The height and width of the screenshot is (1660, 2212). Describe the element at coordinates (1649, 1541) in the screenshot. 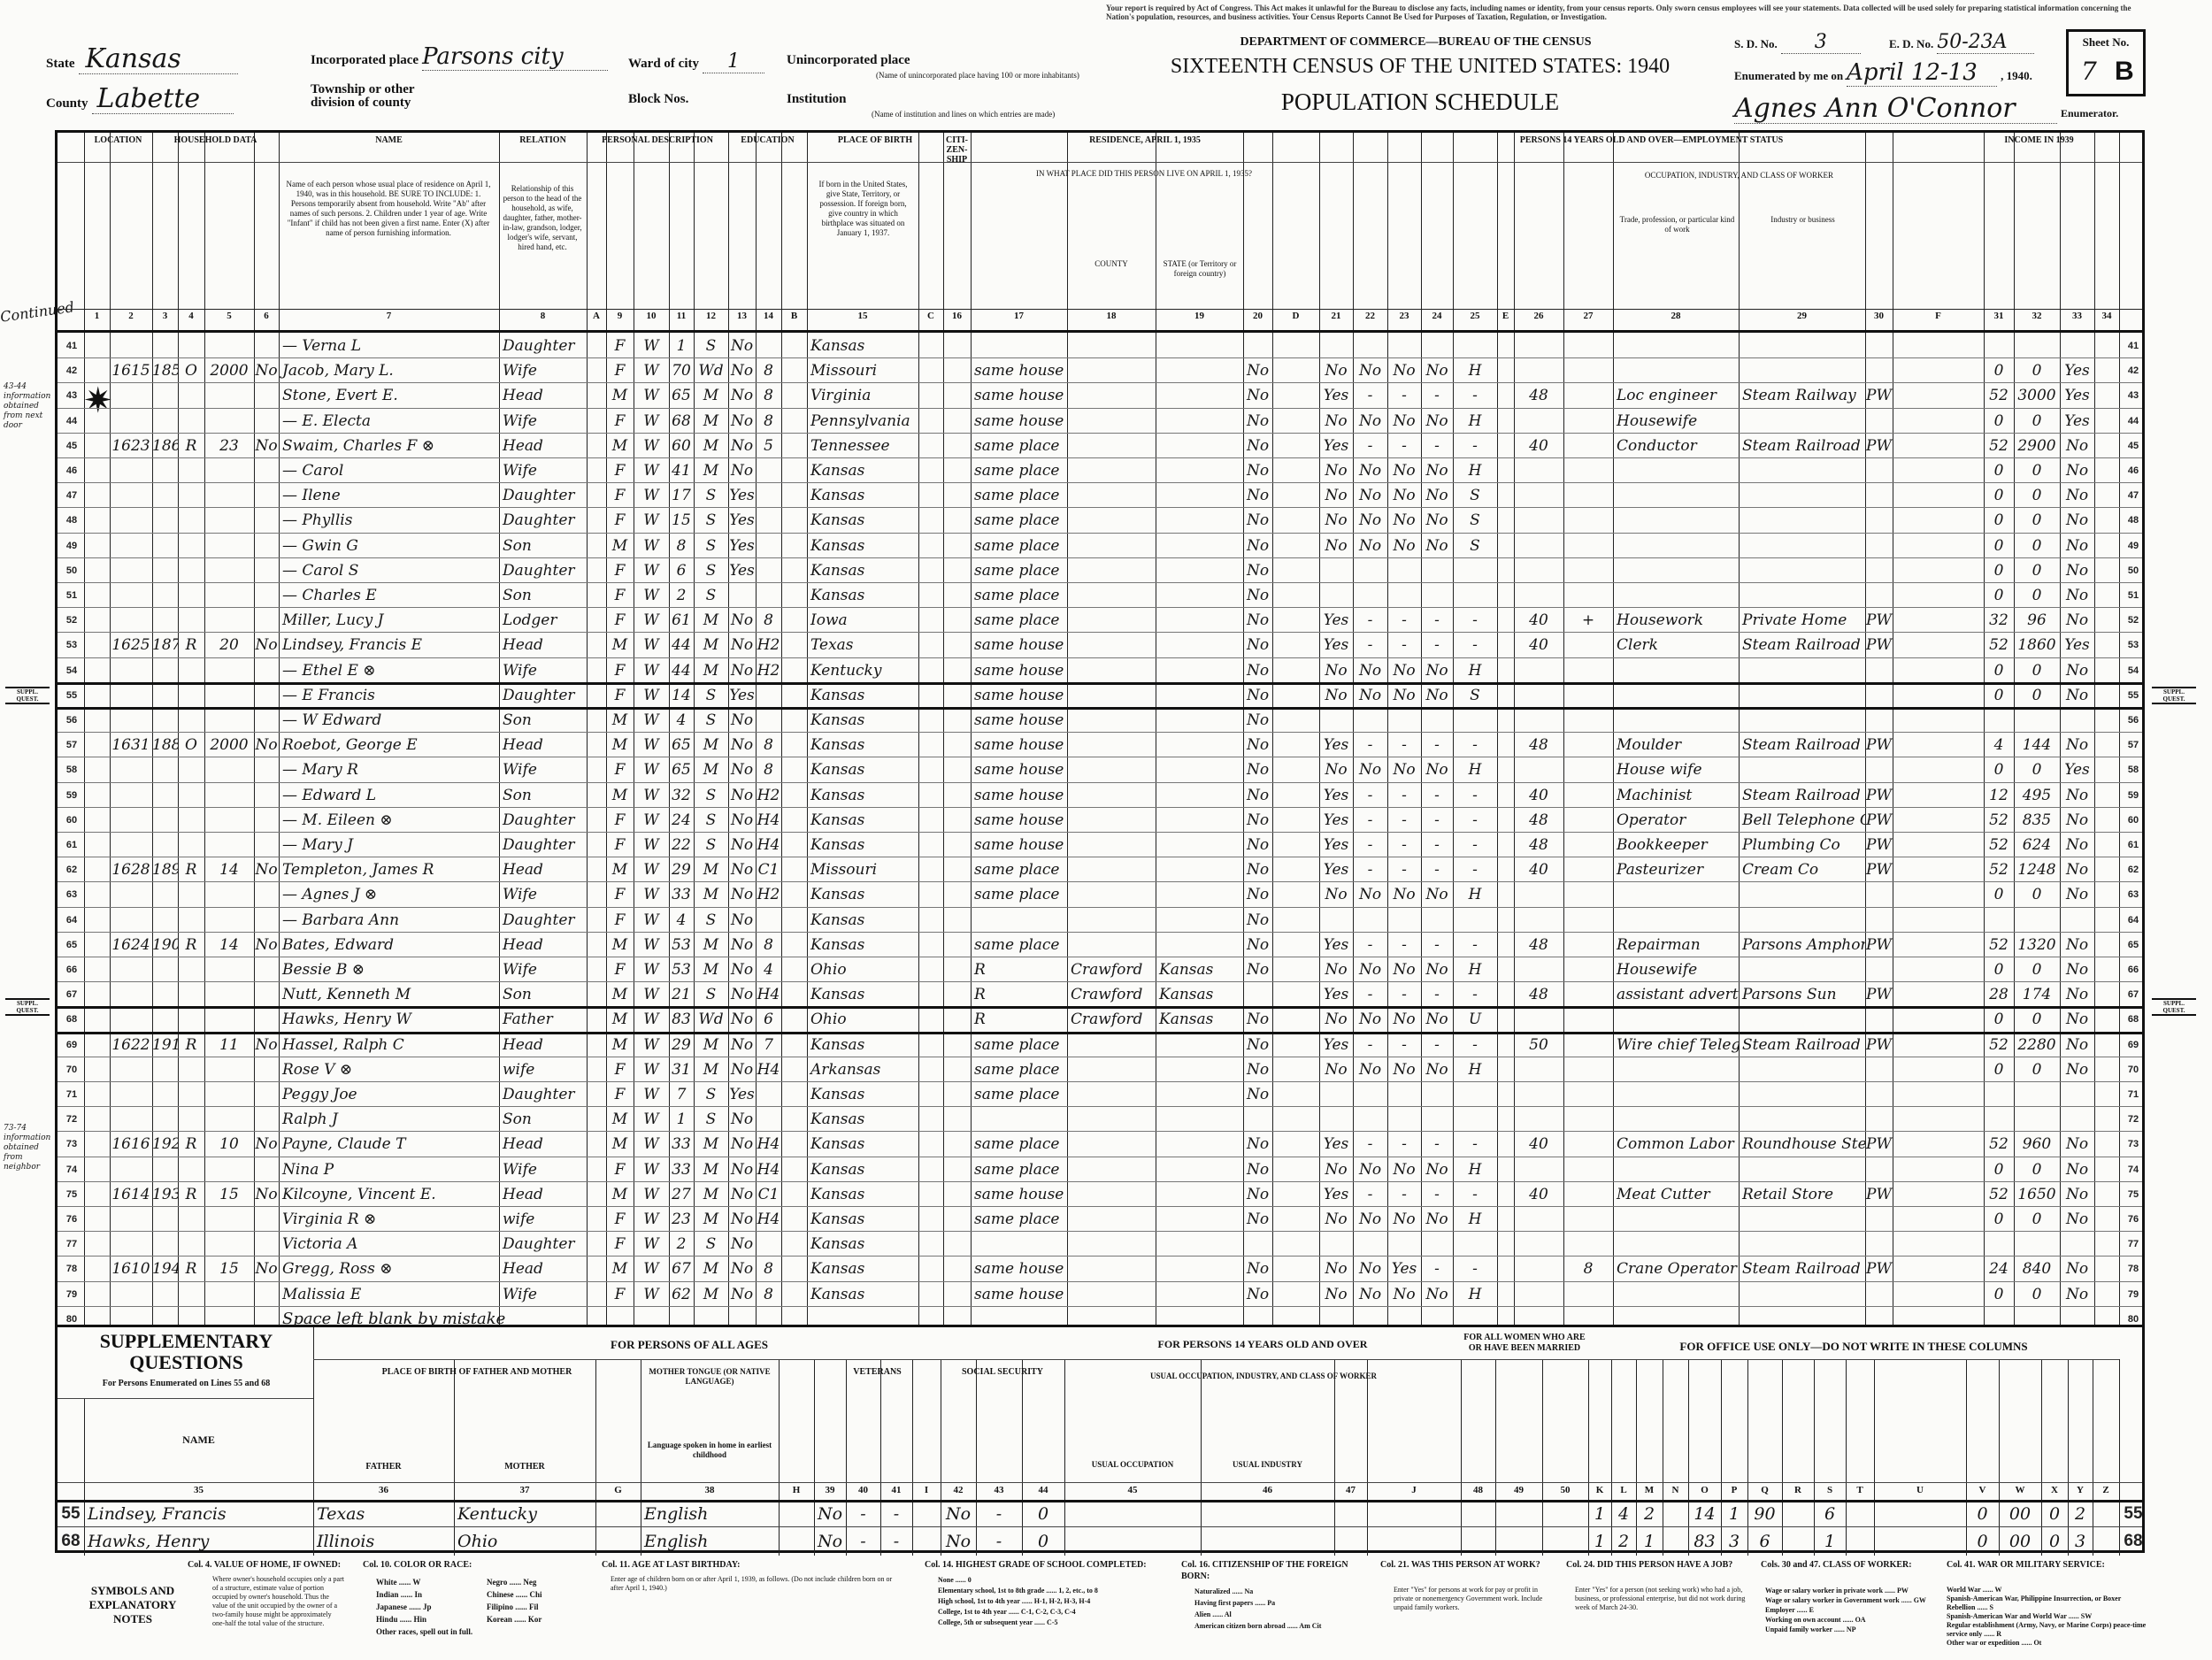

I see `supp-cell-M: 1` at that location.